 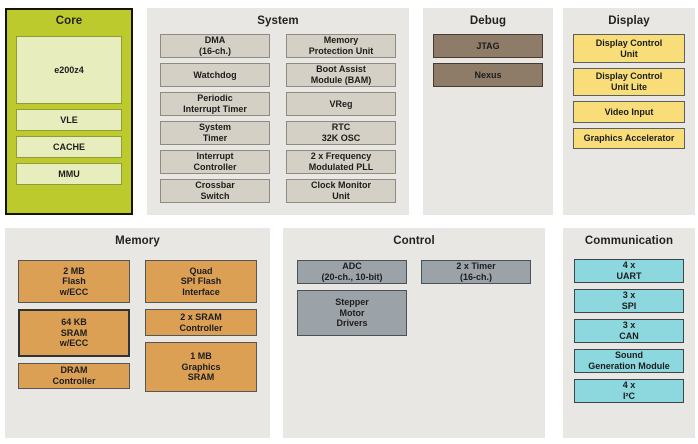 I want to click on block-display-control-unit-lite: Display Control Unit Lite, so click(x=629, y=82).